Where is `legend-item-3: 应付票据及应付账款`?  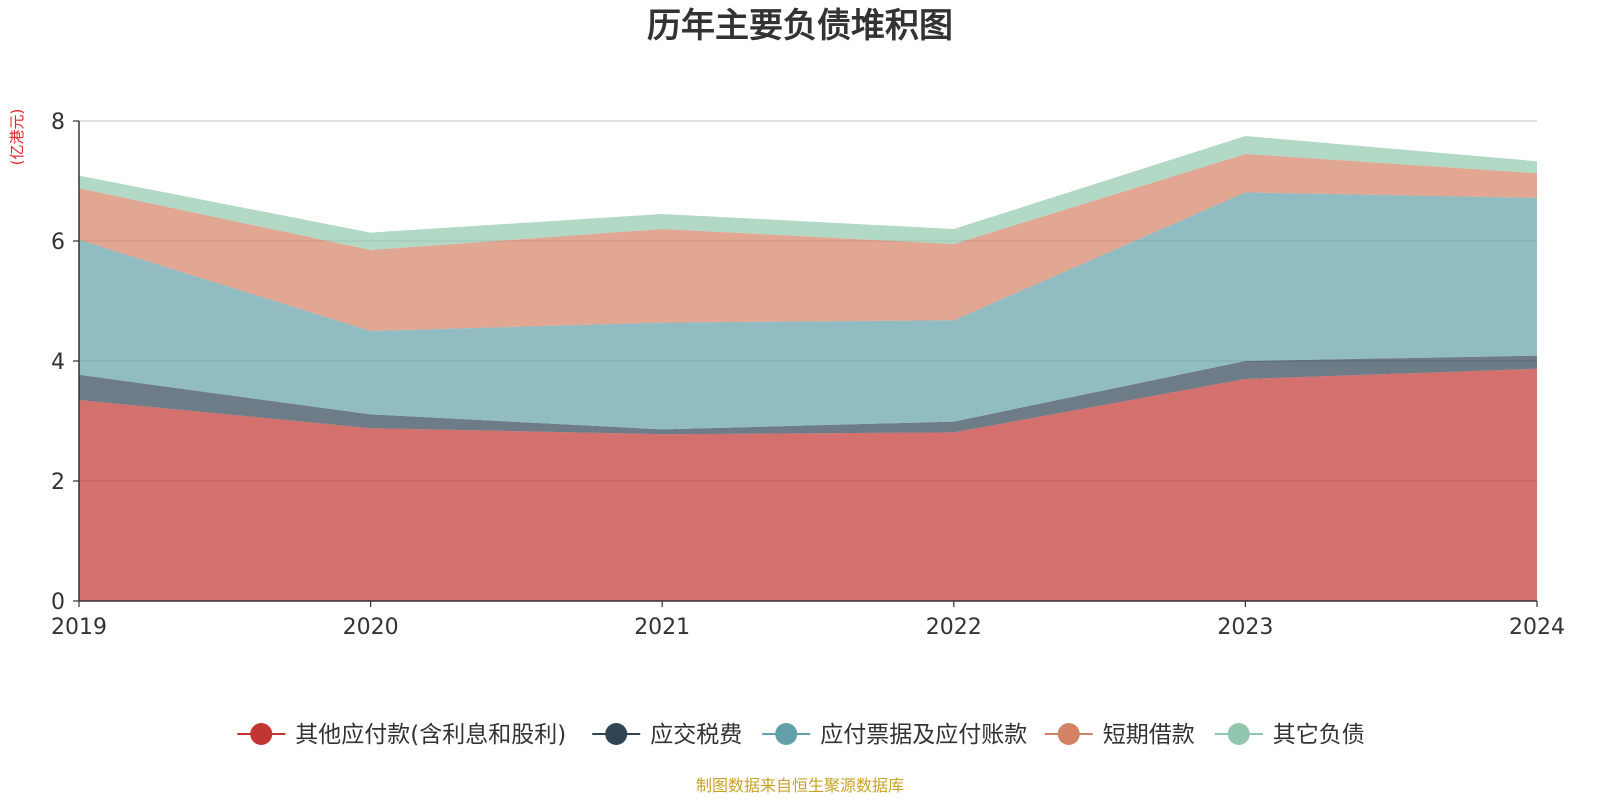
legend-item-3: 应付票据及应付账款 is located at coordinates (894, 735).